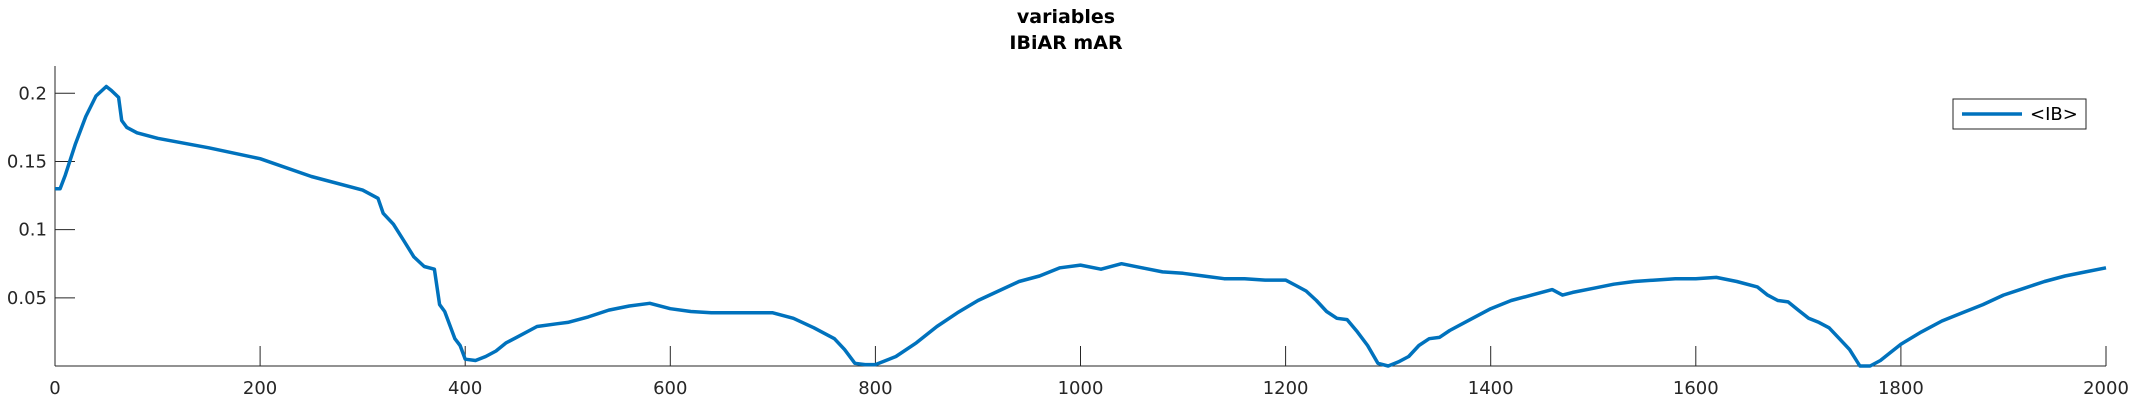 The width and height of the screenshot is (2133, 400). Describe the element at coordinates (2019, 114) in the screenshot. I see `legend: <IB>` at that location.